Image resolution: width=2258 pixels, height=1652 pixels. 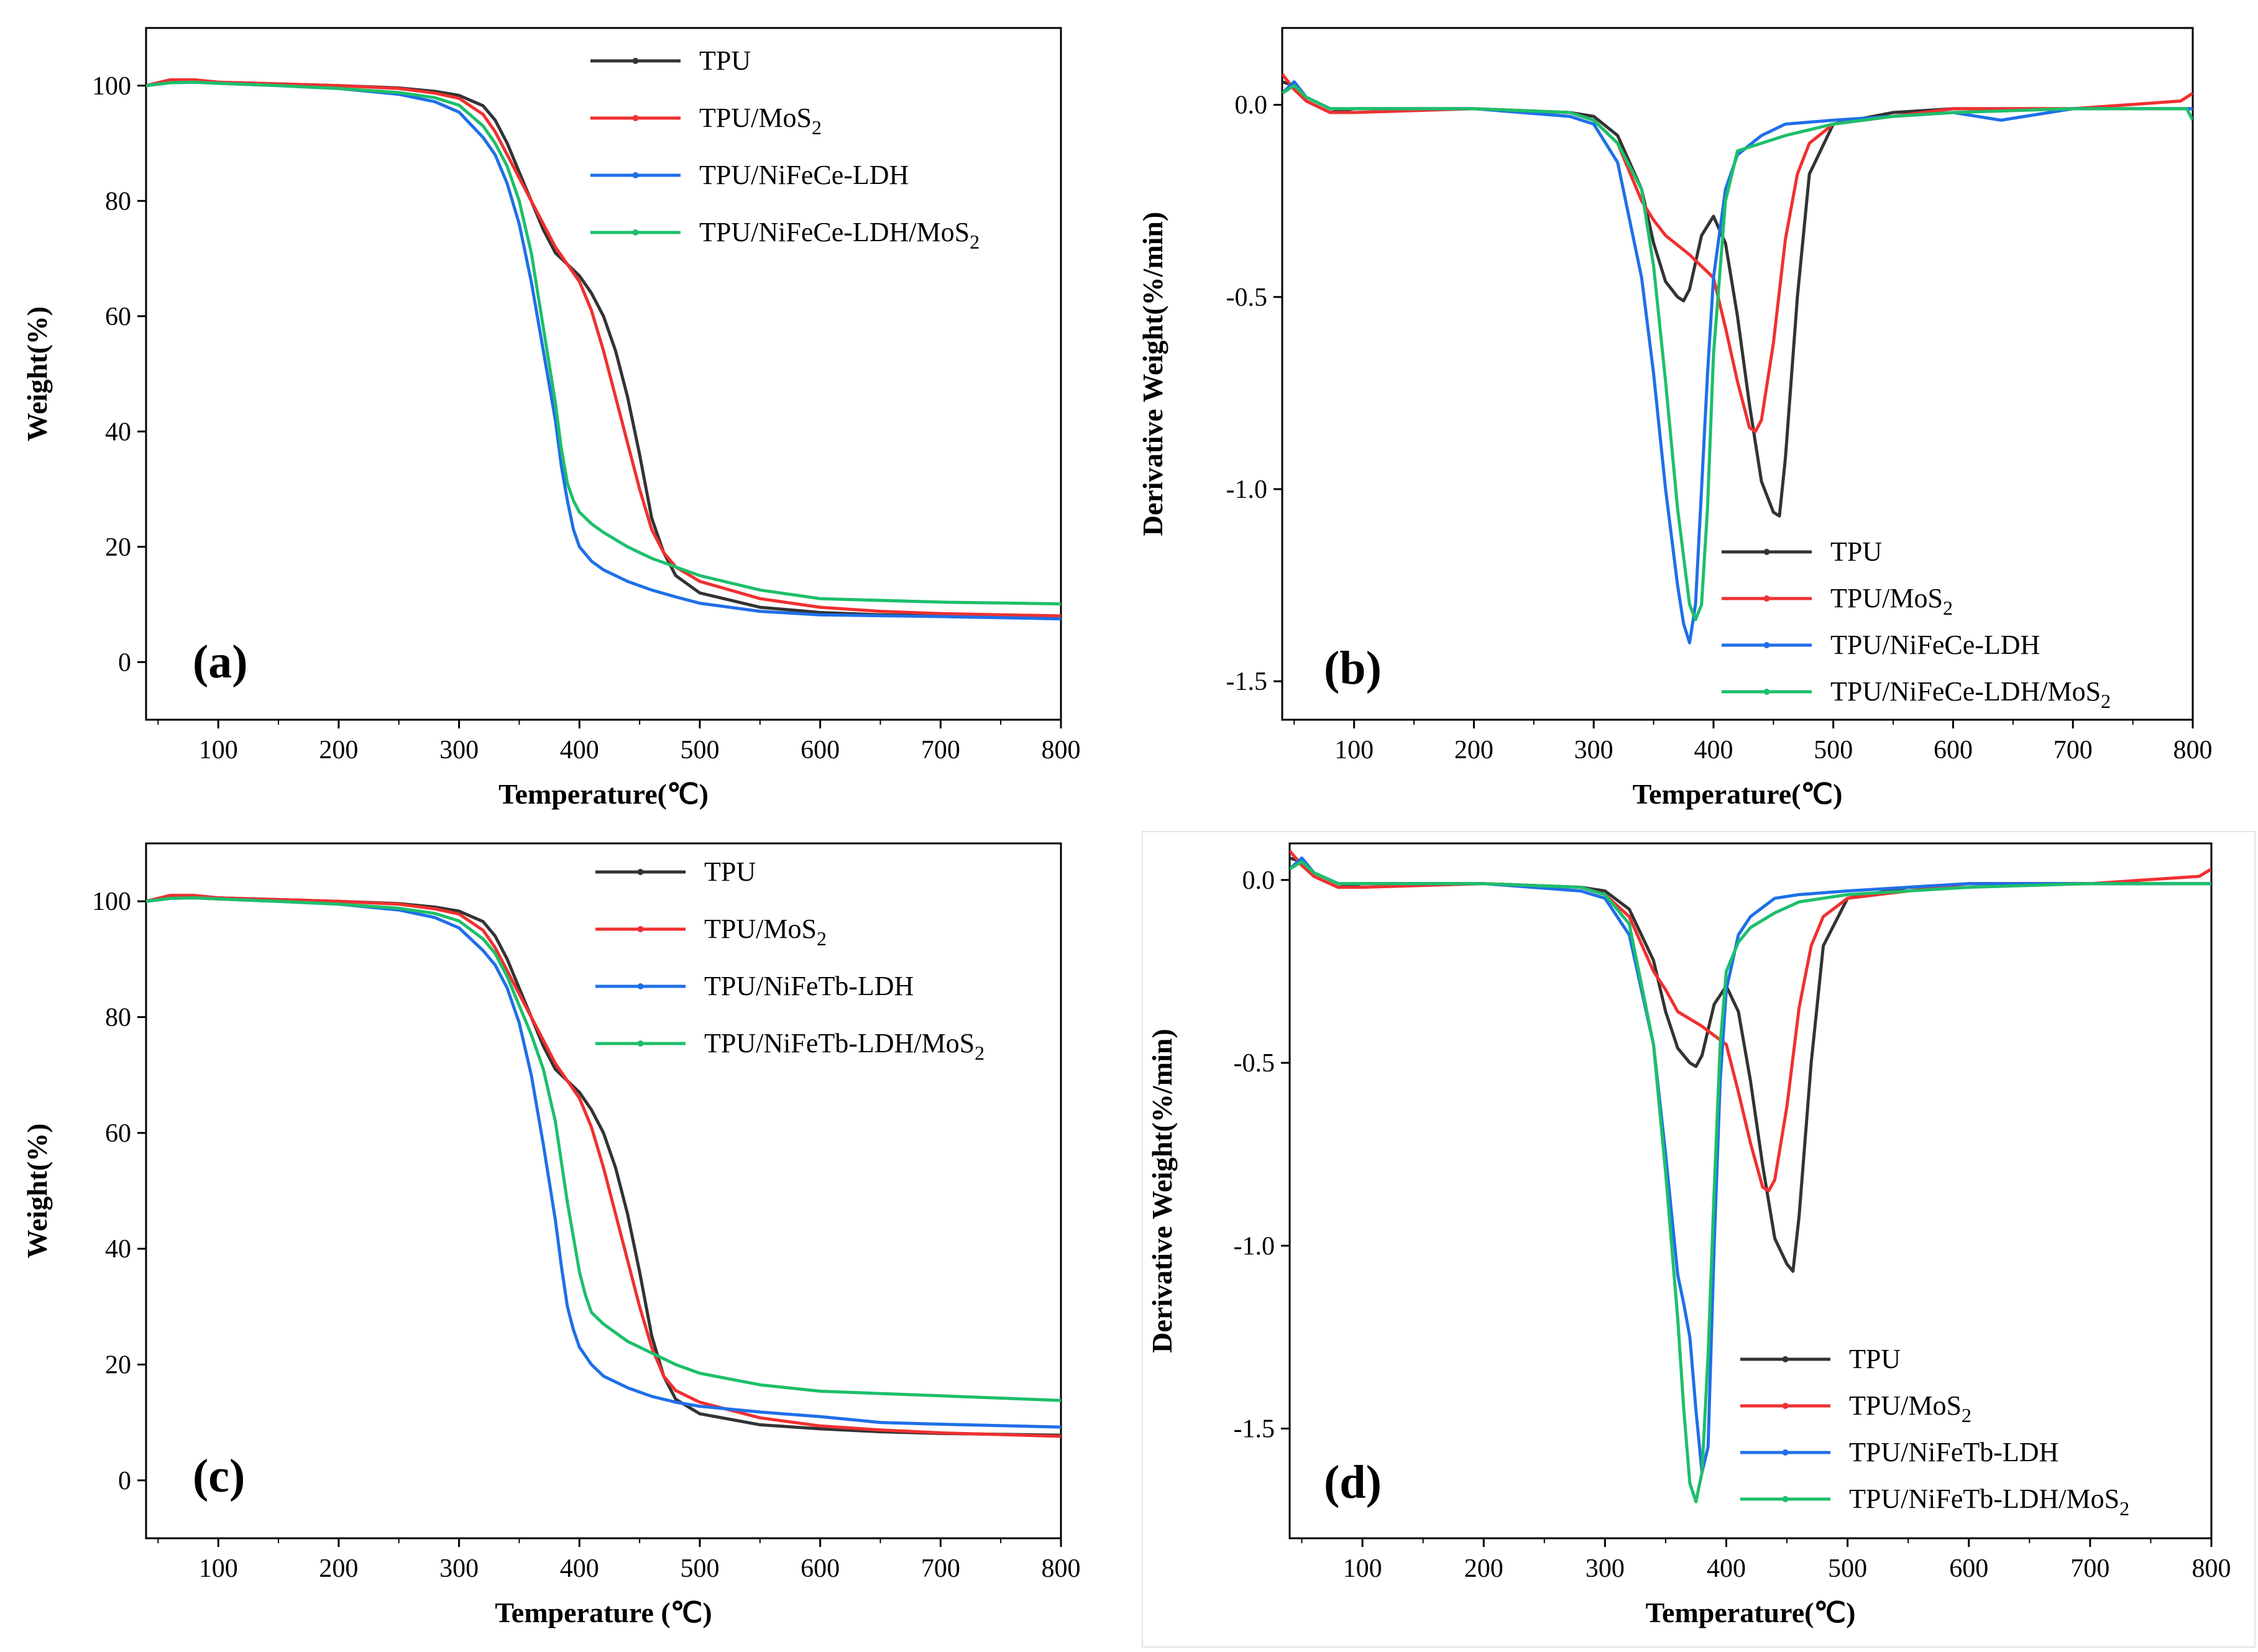 I want to click on panel-label: (c), so click(x=219, y=1476).